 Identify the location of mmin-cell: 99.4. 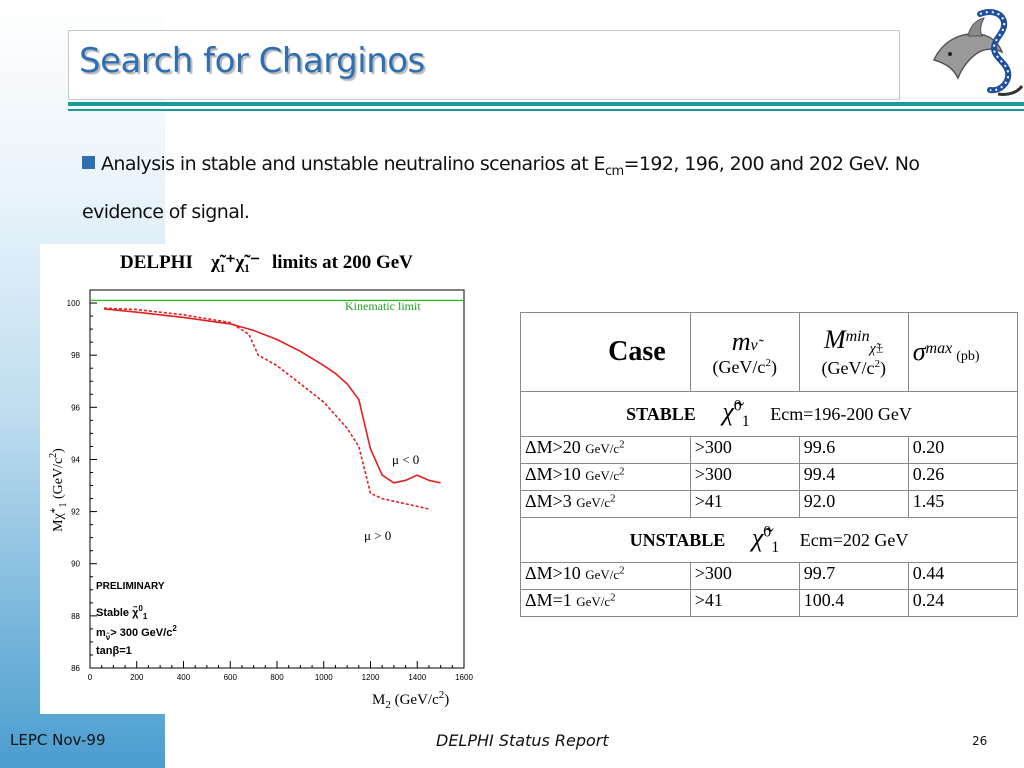
(853, 477).